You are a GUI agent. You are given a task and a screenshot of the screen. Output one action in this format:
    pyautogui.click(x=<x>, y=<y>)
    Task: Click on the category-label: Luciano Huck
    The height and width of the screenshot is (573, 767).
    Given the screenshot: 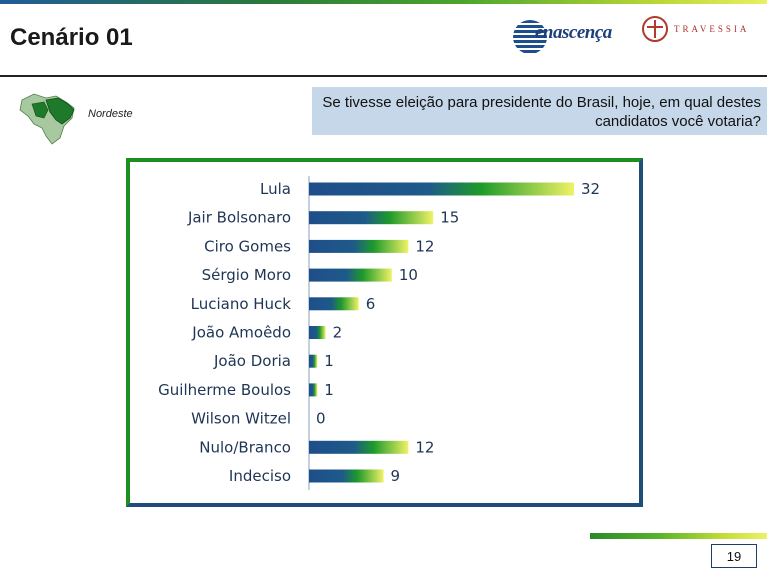 What is the action you would take?
    pyautogui.click(x=241, y=304)
    